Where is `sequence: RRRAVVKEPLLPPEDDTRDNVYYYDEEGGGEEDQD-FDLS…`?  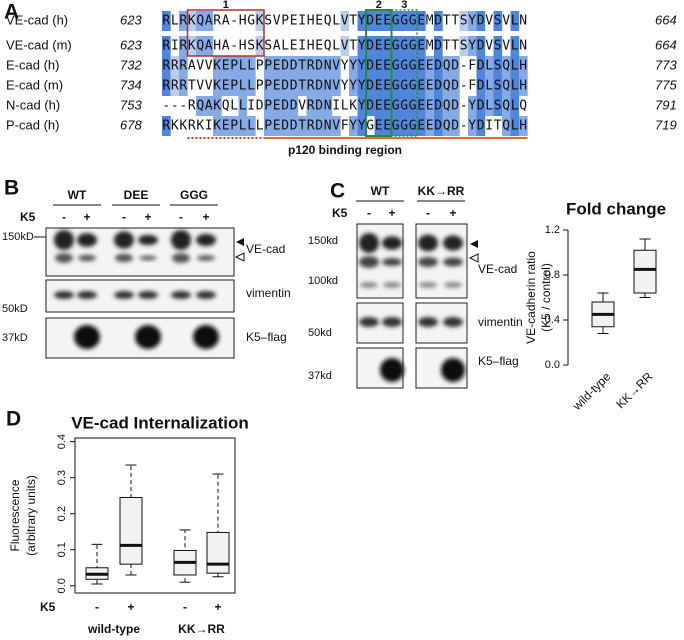
sequence: RRRAVVKEPLLPPEDDTRDNVYYYDEEGGGEEDQD-FDLS… is located at coordinates (344, 66).